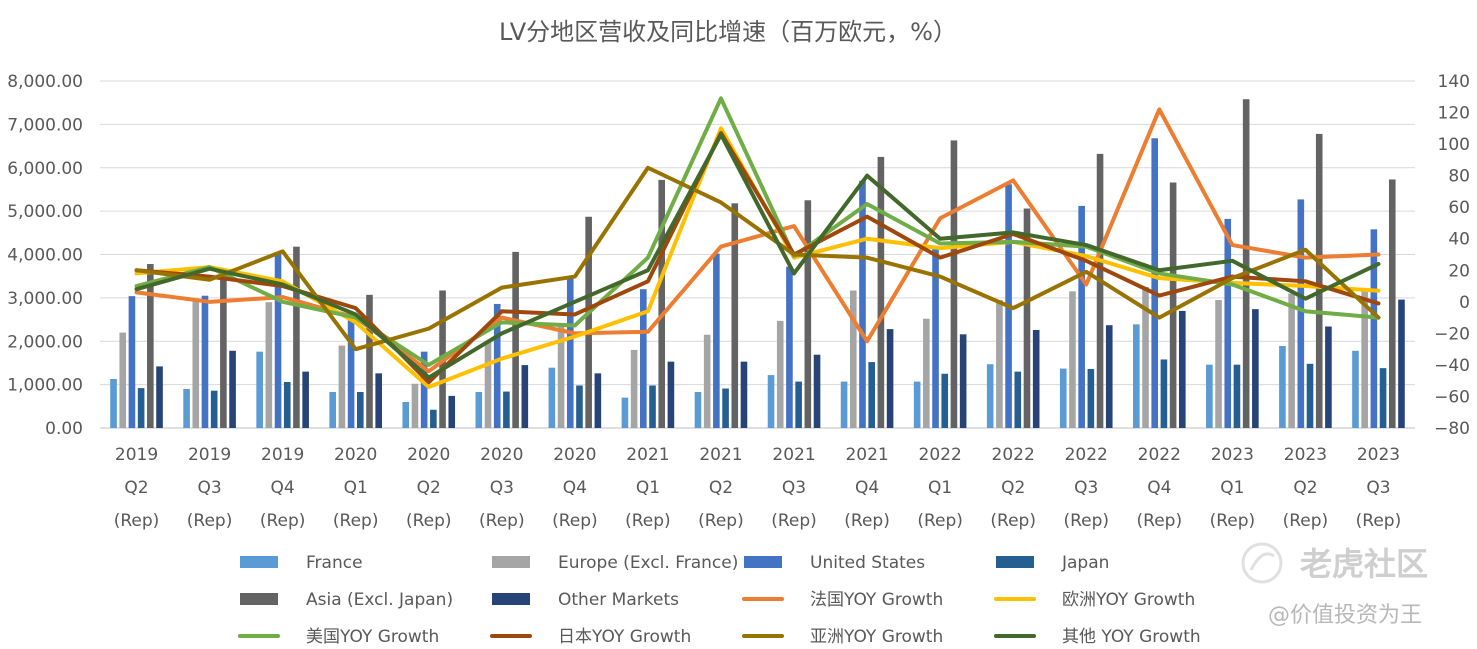 The width and height of the screenshot is (1477, 649). Describe the element at coordinates (1464, 303) in the screenshot. I see `right-tick-label: 0` at that location.